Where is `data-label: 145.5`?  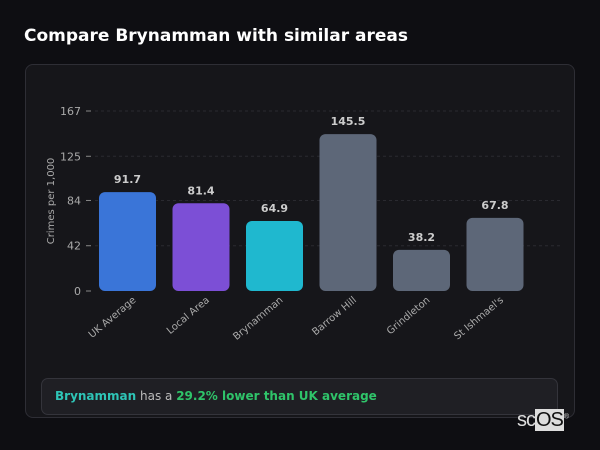 data-label: 145.5 is located at coordinates (348, 121).